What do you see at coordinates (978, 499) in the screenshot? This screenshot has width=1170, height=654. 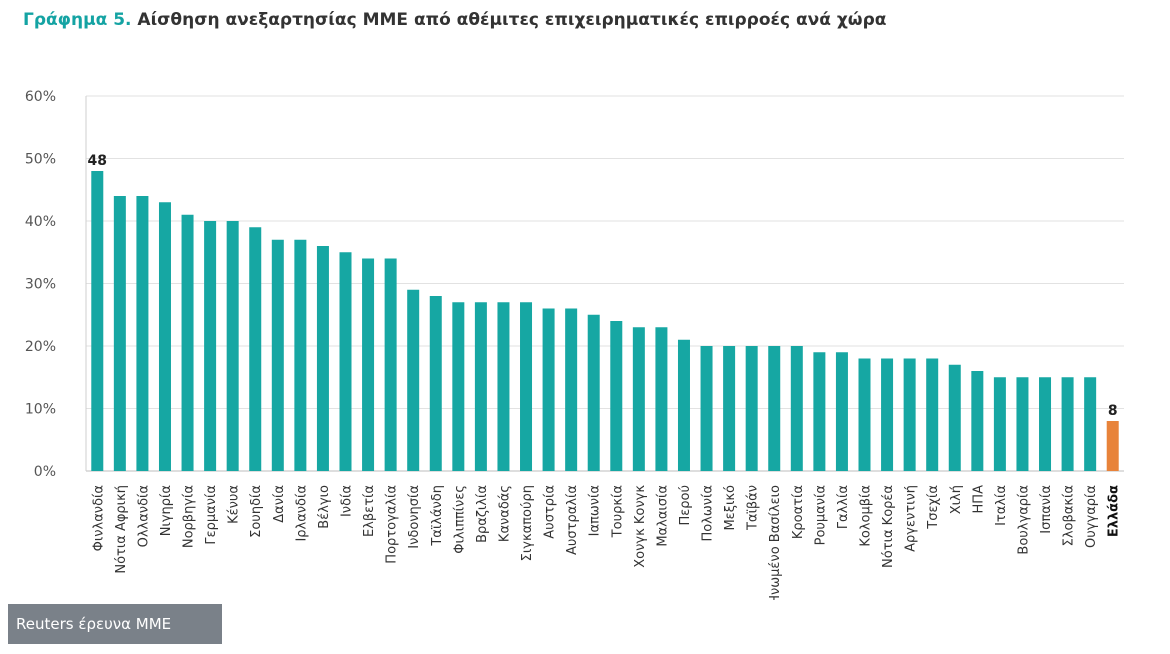 I see `x-tick-label: ΗΠΑ` at bounding box center [978, 499].